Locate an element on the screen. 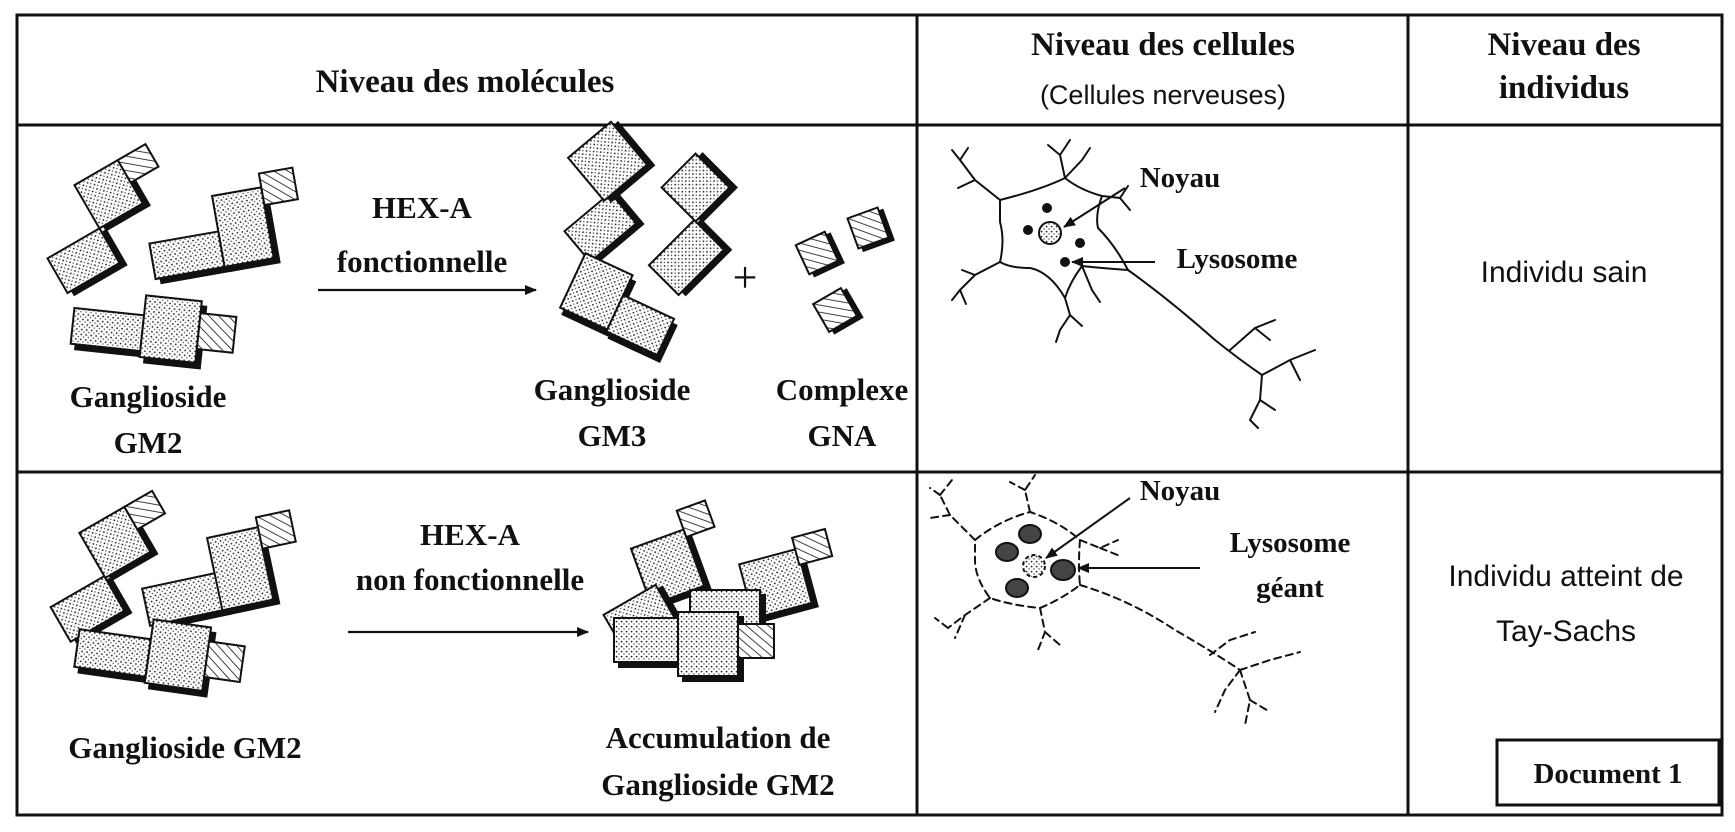 The width and height of the screenshot is (1735, 832). disease-enzyme-line2: non fonctionnelle is located at coordinates (470, 579).